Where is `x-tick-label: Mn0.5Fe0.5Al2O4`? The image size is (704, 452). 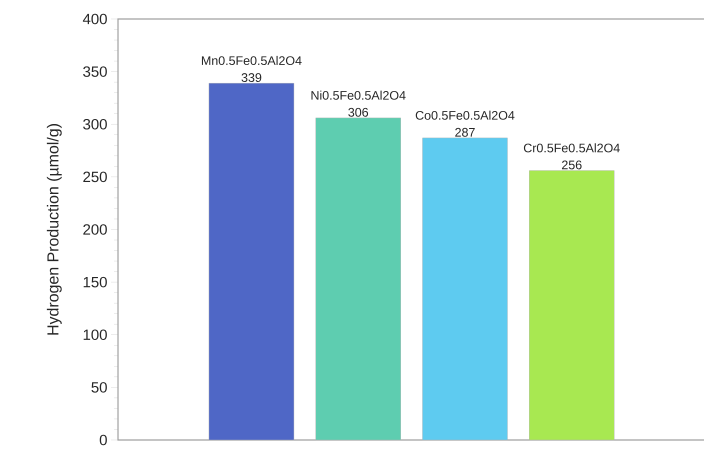 x-tick-label: Mn0.5Fe0.5Al2O4 is located at coordinates (252, 61).